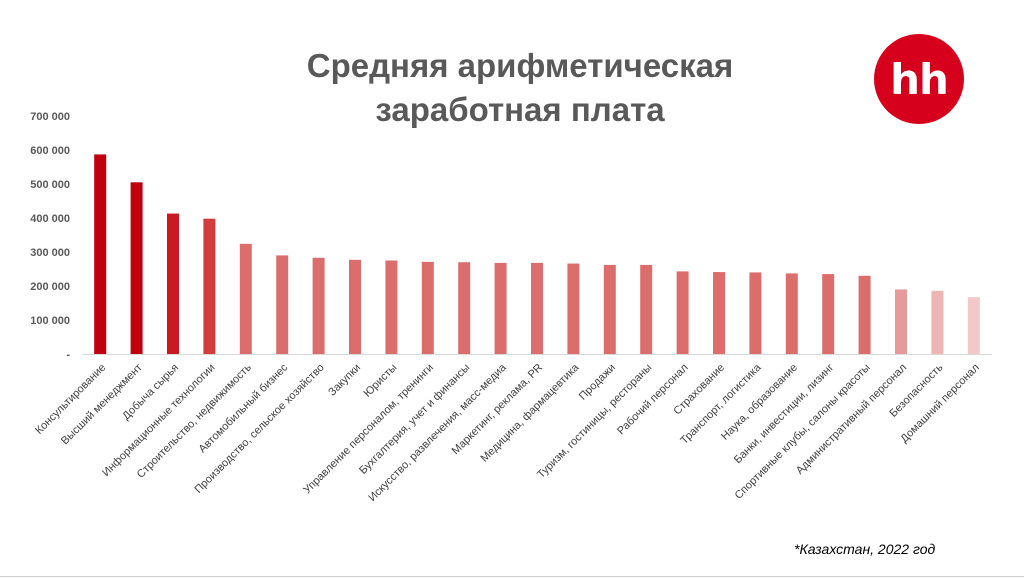 The height and width of the screenshot is (579, 1024). What do you see at coordinates (50, 117) in the screenshot?
I see `y-tick-label: 700 000` at bounding box center [50, 117].